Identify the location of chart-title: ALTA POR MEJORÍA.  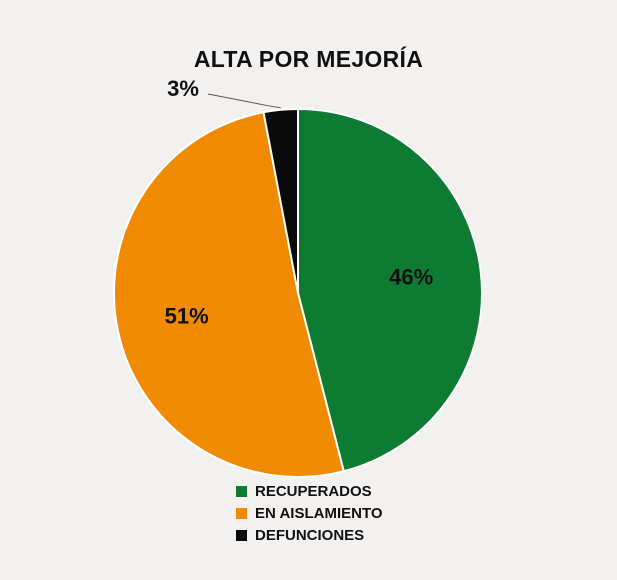
(308, 59).